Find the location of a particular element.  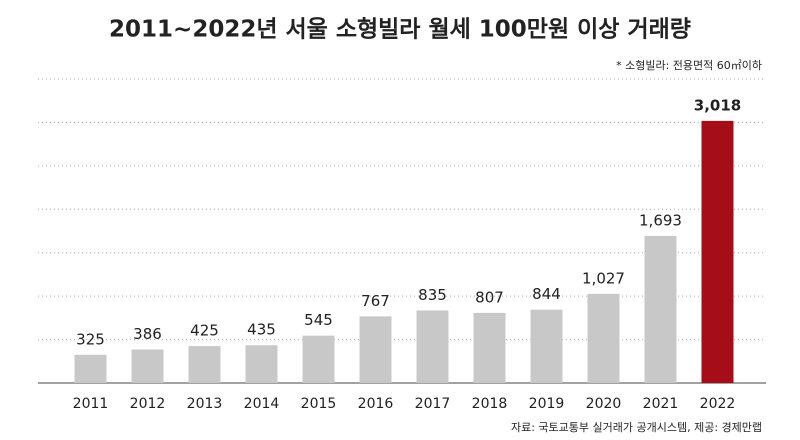

value-label: 1,693 is located at coordinates (660, 220).